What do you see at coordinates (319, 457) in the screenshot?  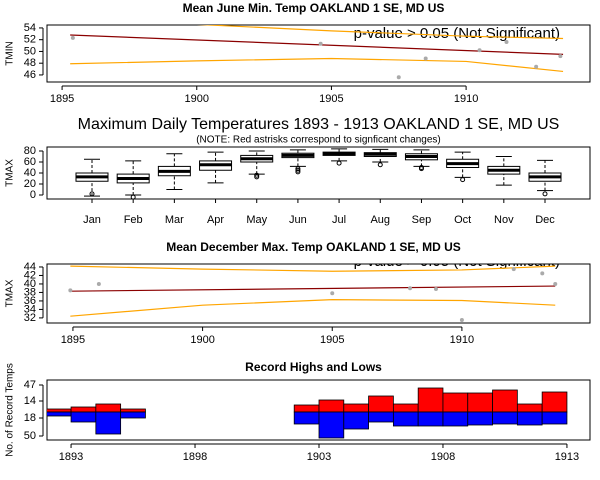 I see `x-tick-label: 1903` at bounding box center [319, 457].